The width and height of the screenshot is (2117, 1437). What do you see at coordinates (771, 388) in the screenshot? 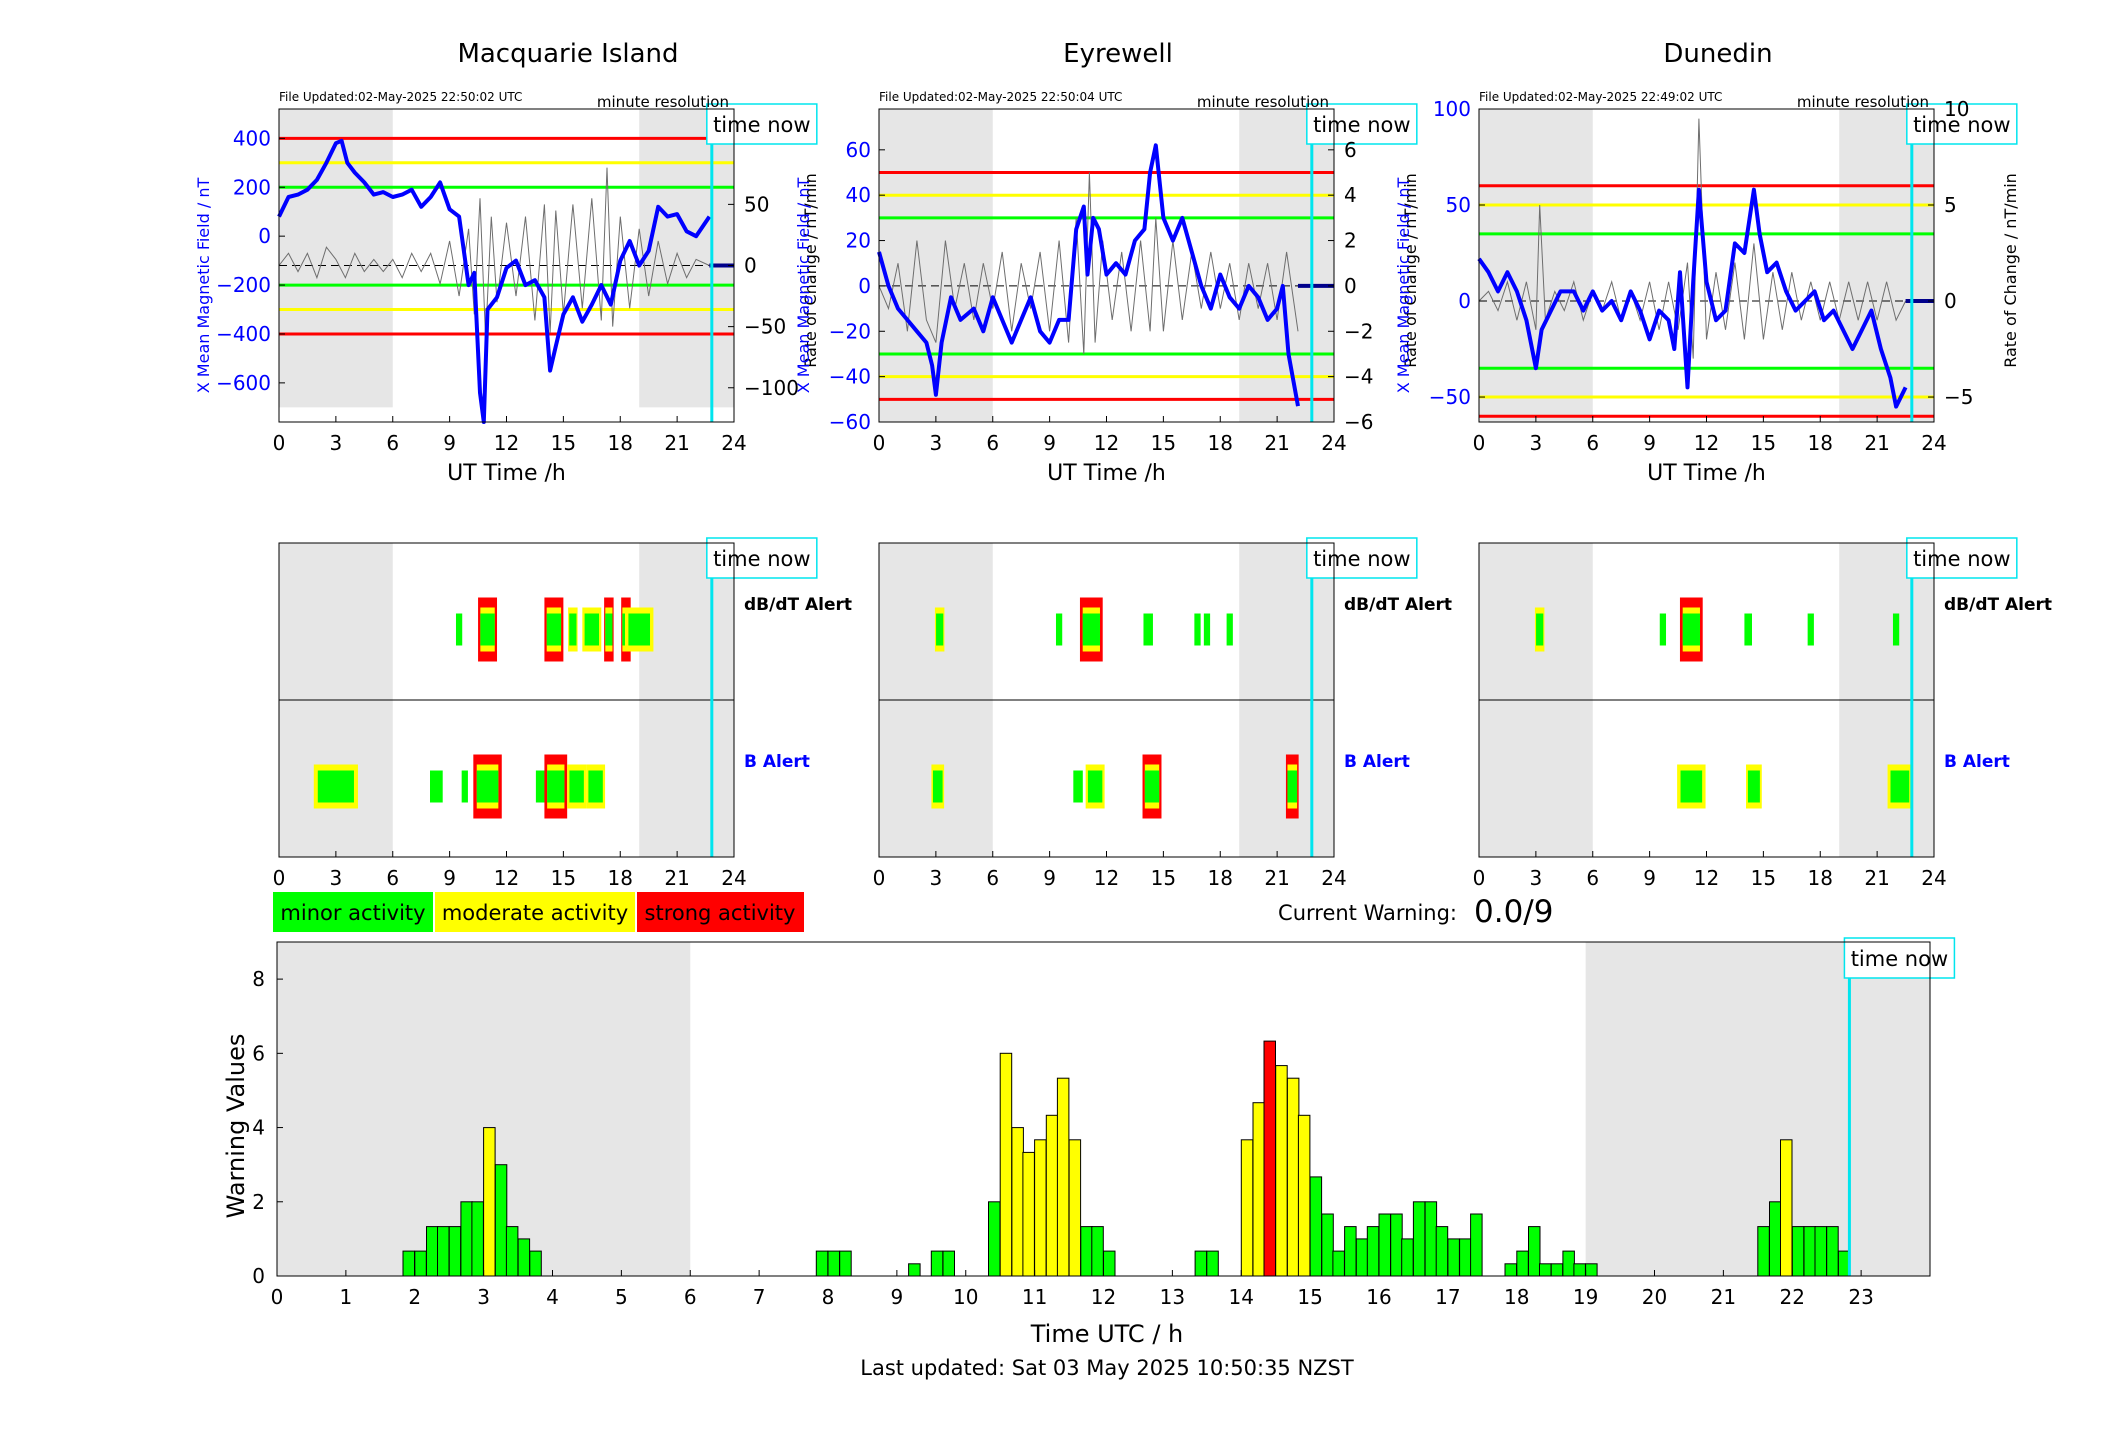
I see `right-tick-label-macquarie-island: −100` at bounding box center [771, 388].